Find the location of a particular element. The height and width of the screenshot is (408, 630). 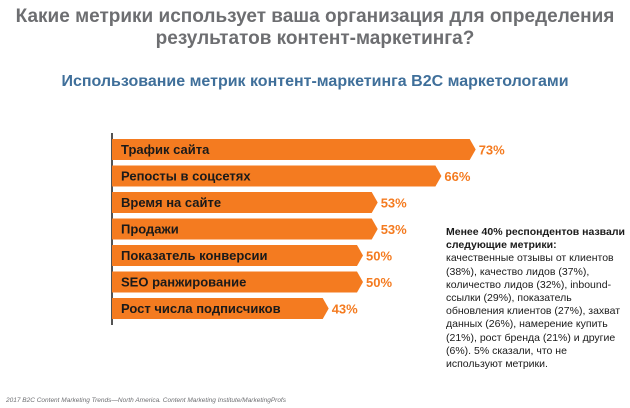

bar-value-label: 73% is located at coordinates (492, 150).